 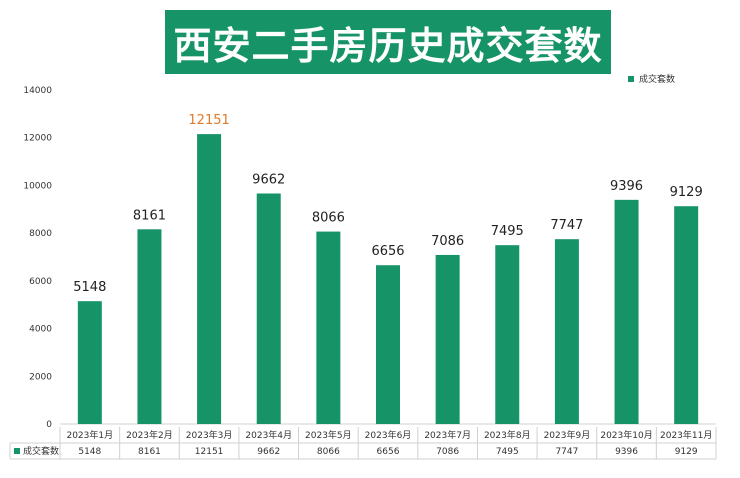 I want to click on bar-value-label: 6656, so click(x=387, y=251).